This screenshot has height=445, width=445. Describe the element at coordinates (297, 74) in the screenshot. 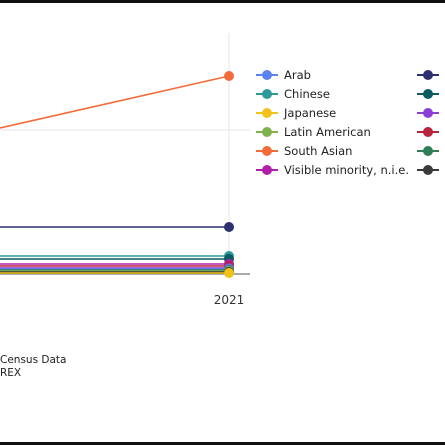

I see `legend-label: Arab` at that location.